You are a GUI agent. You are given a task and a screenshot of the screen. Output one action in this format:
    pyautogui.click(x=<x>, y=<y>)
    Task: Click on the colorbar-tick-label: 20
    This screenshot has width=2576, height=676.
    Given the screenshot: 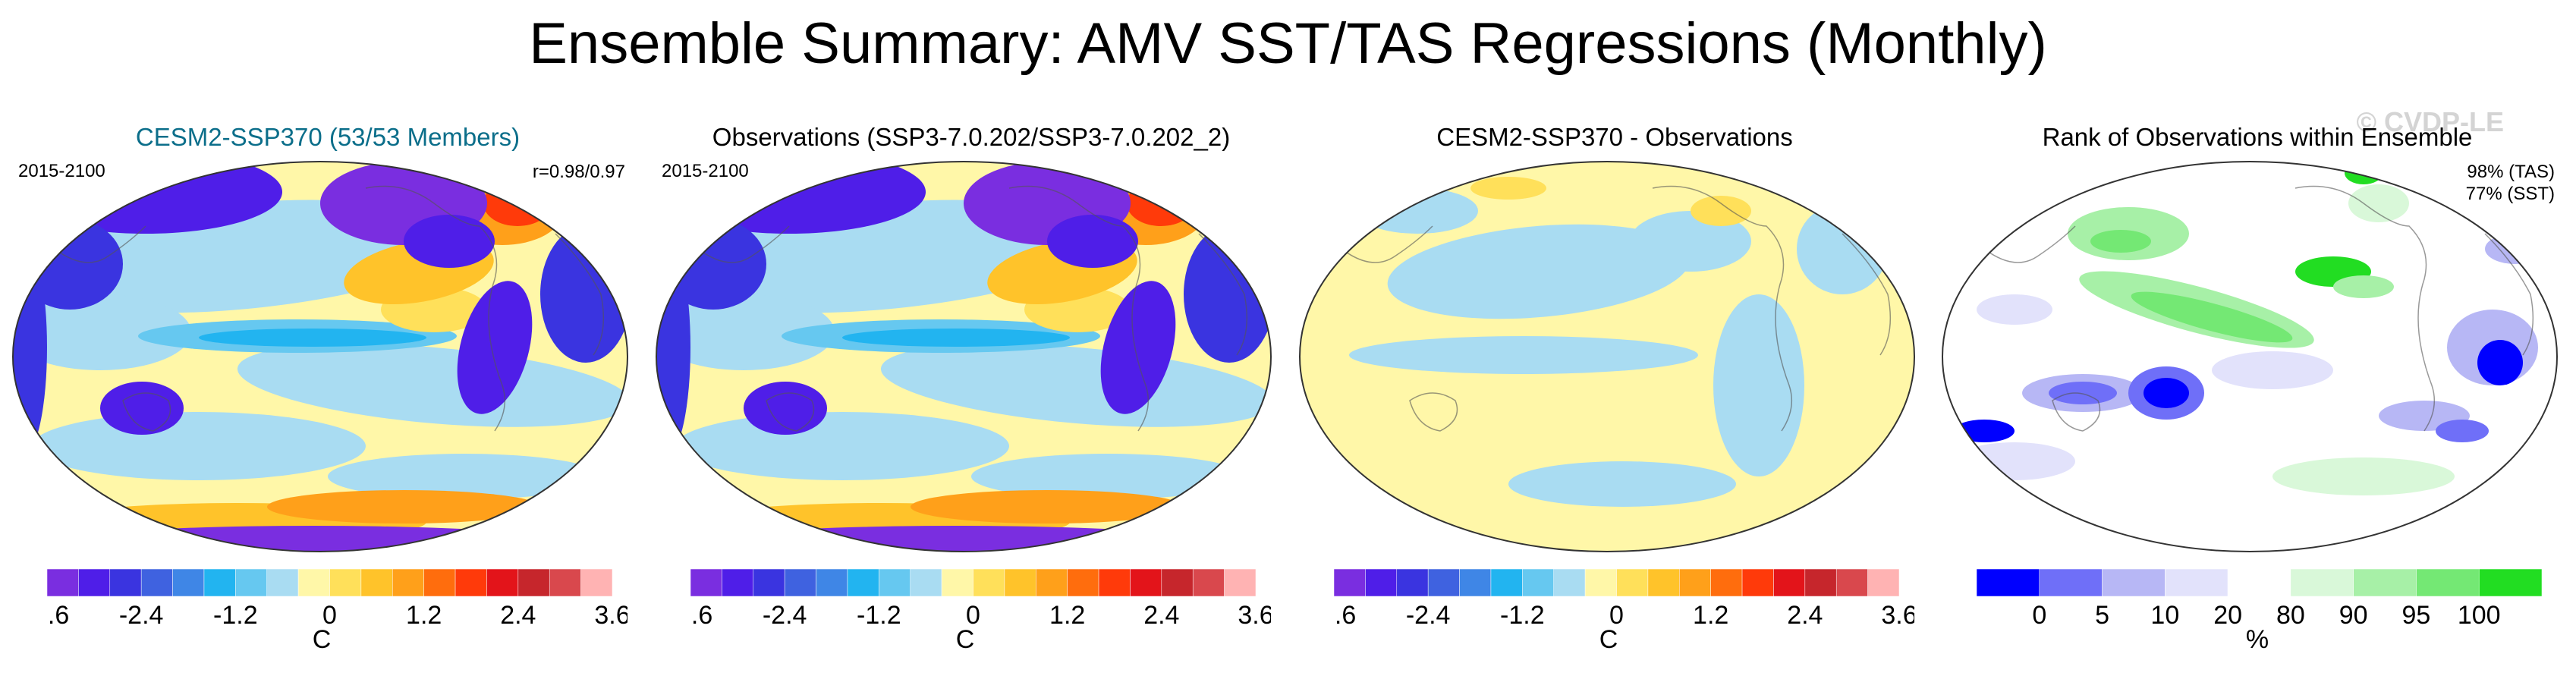 What is the action you would take?
    pyautogui.click(x=2227, y=615)
    